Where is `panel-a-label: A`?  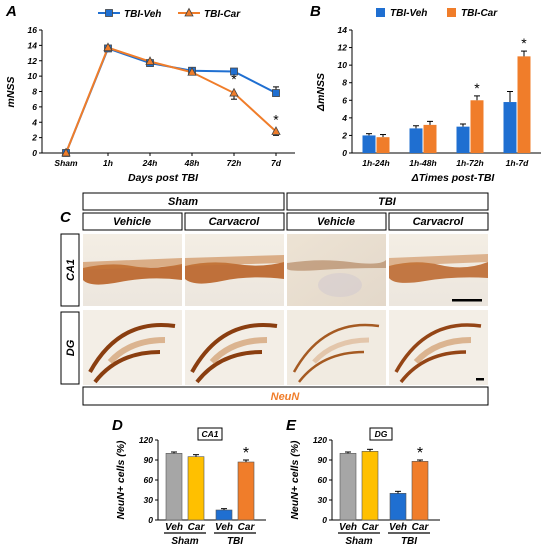 panel-a-label: A is located at coordinates (11, 11).